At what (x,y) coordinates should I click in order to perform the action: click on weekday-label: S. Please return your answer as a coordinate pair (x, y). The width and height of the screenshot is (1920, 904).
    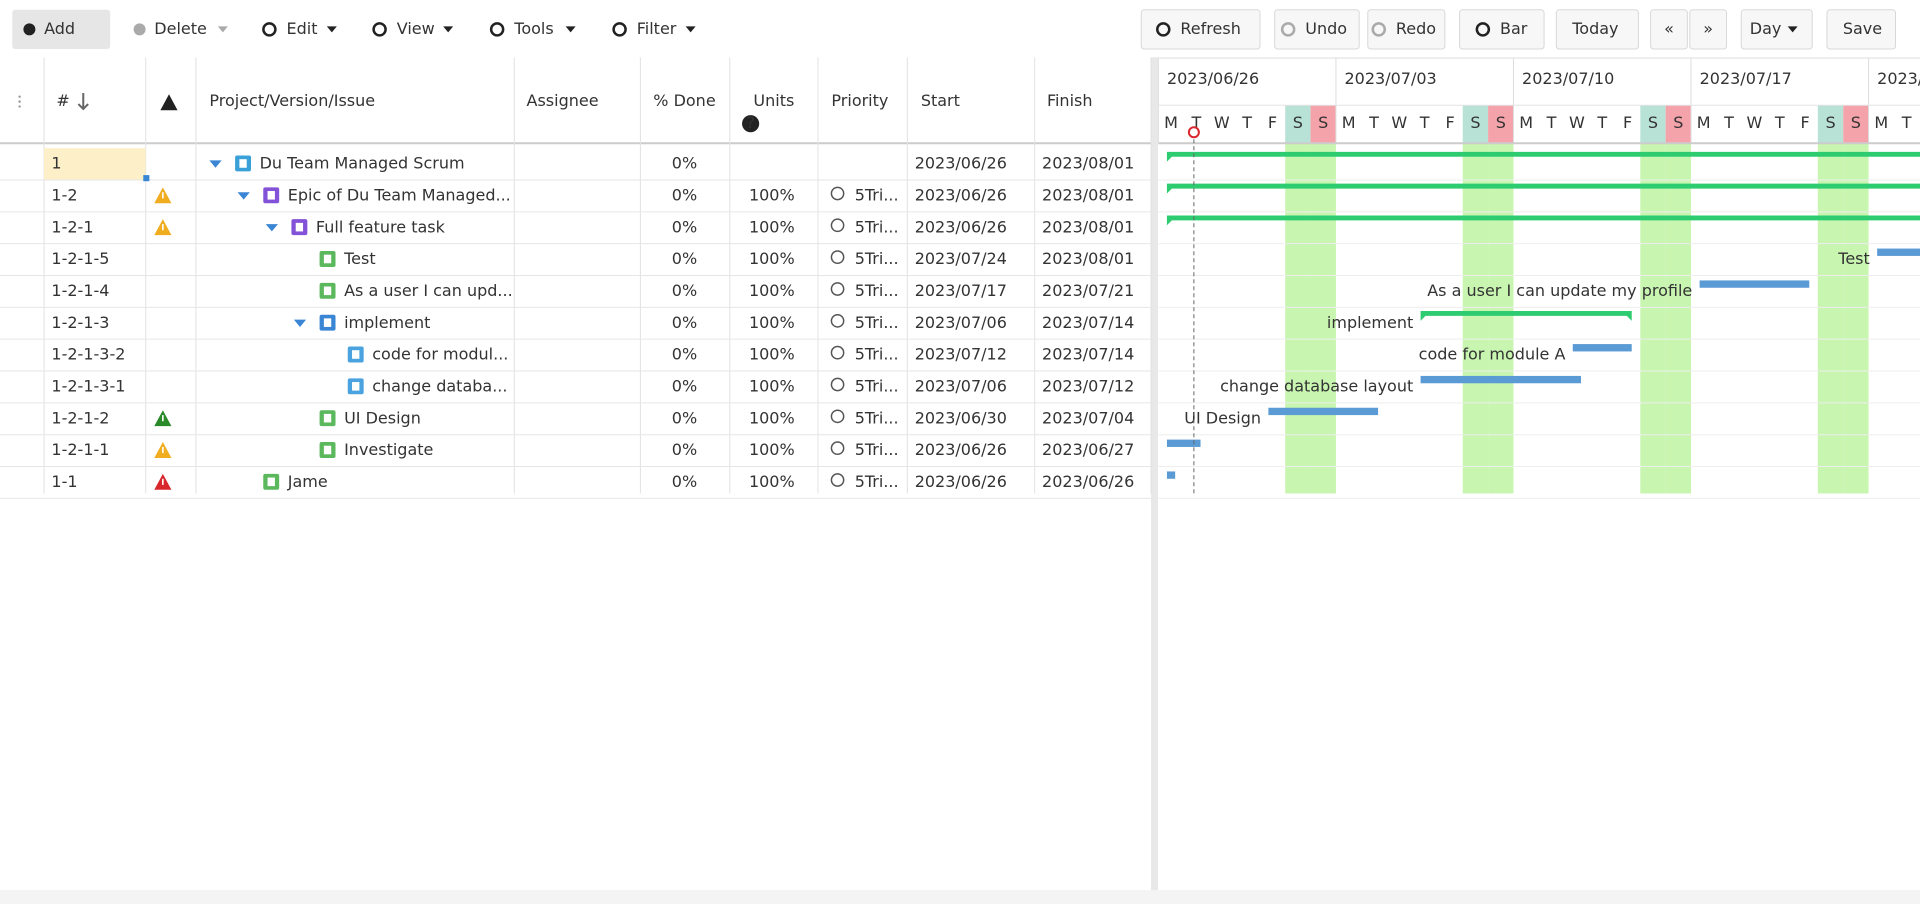
    Looking at the image, I should click on (1298, 122).